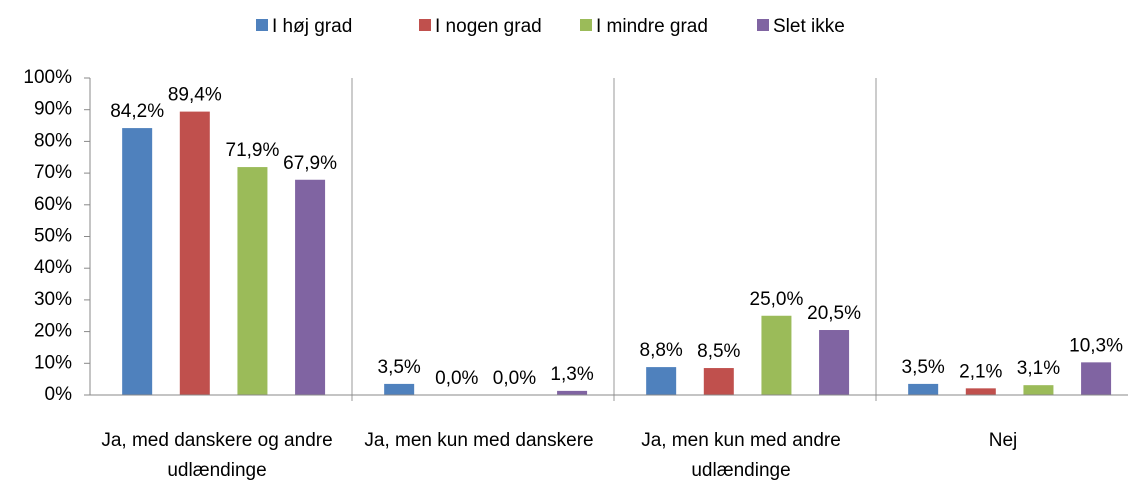 The image size is (1128, 486). Describe the element at coordinates (571, 374) in the screenshot. I see `data-label: 1,3%` at that location.